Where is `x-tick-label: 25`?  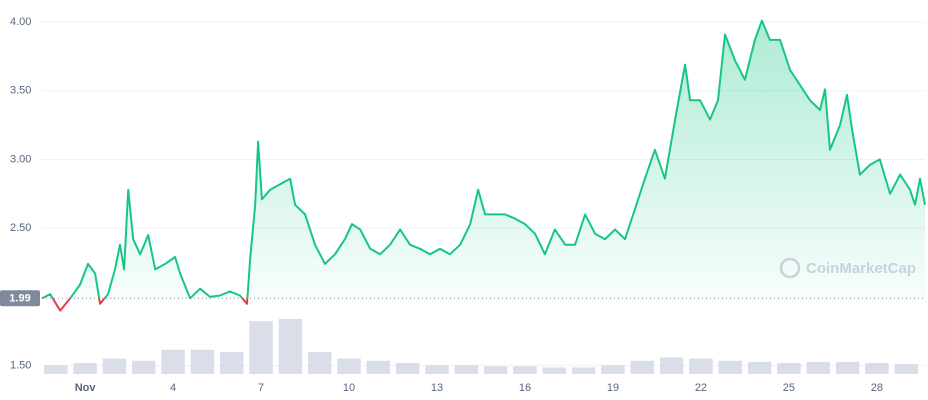
x-tick-label: 25 is located at coordinates (789, 388).